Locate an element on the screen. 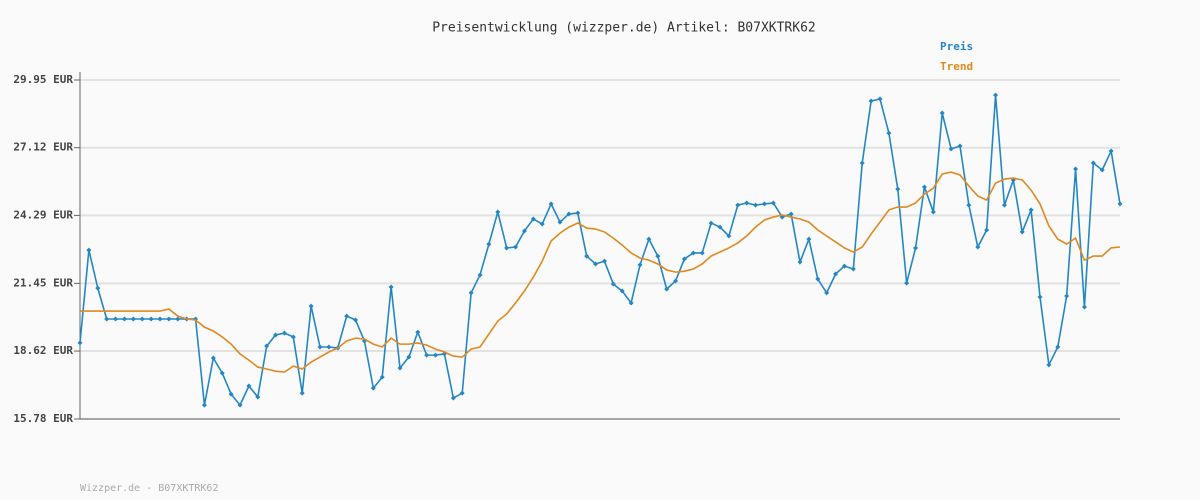  y-tick-label: 21.45 EUR is located at coordinates (43, 282).